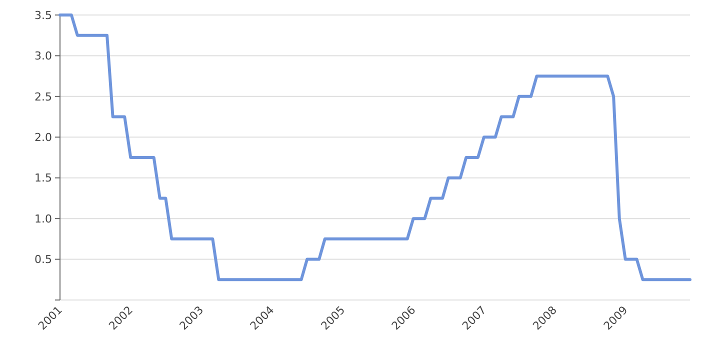  Describe the element at coordinates (43, 15) in the screenshot. I see `y-tick-label: 3.5` at that location.